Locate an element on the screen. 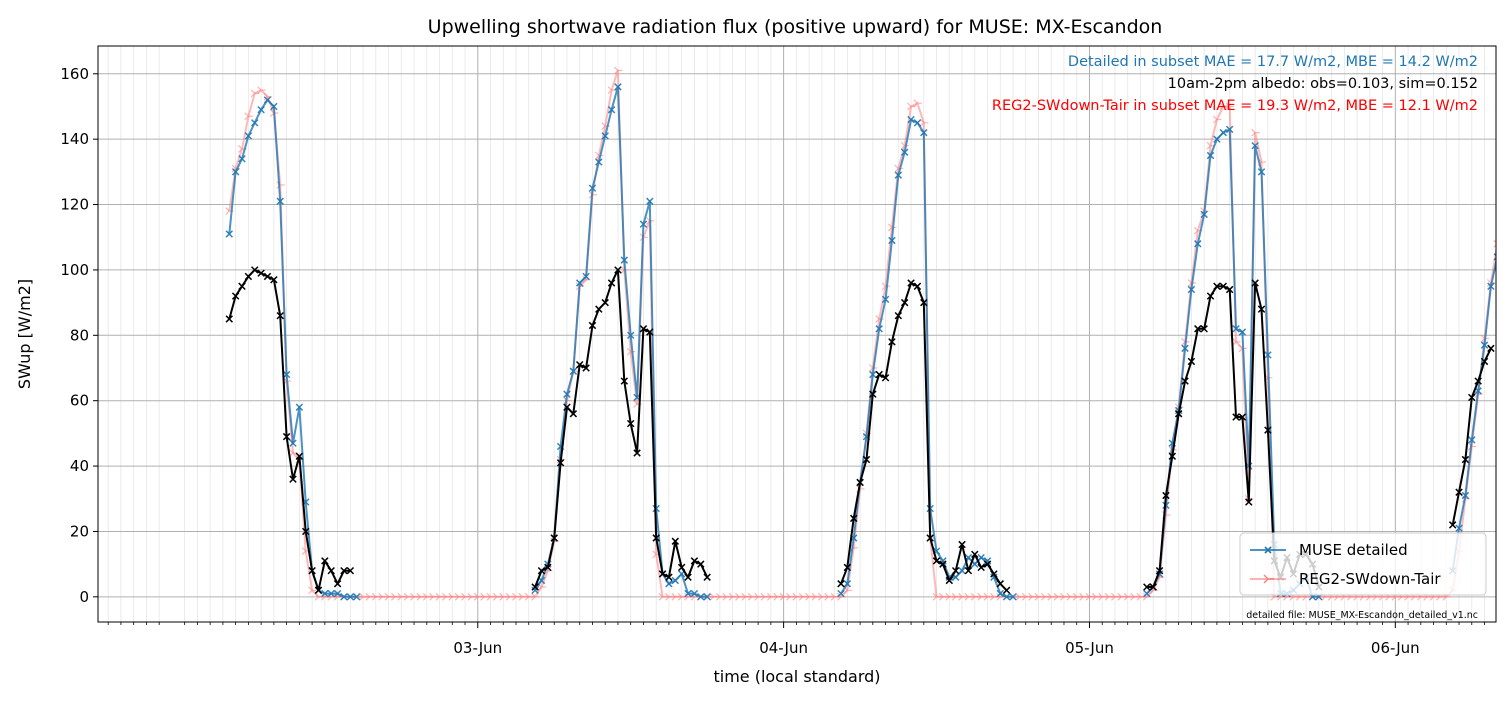 Image resolution: width=1507 pixels, height=701 pixels. y-tick-label: 80 is located at coordinates (79, 335).